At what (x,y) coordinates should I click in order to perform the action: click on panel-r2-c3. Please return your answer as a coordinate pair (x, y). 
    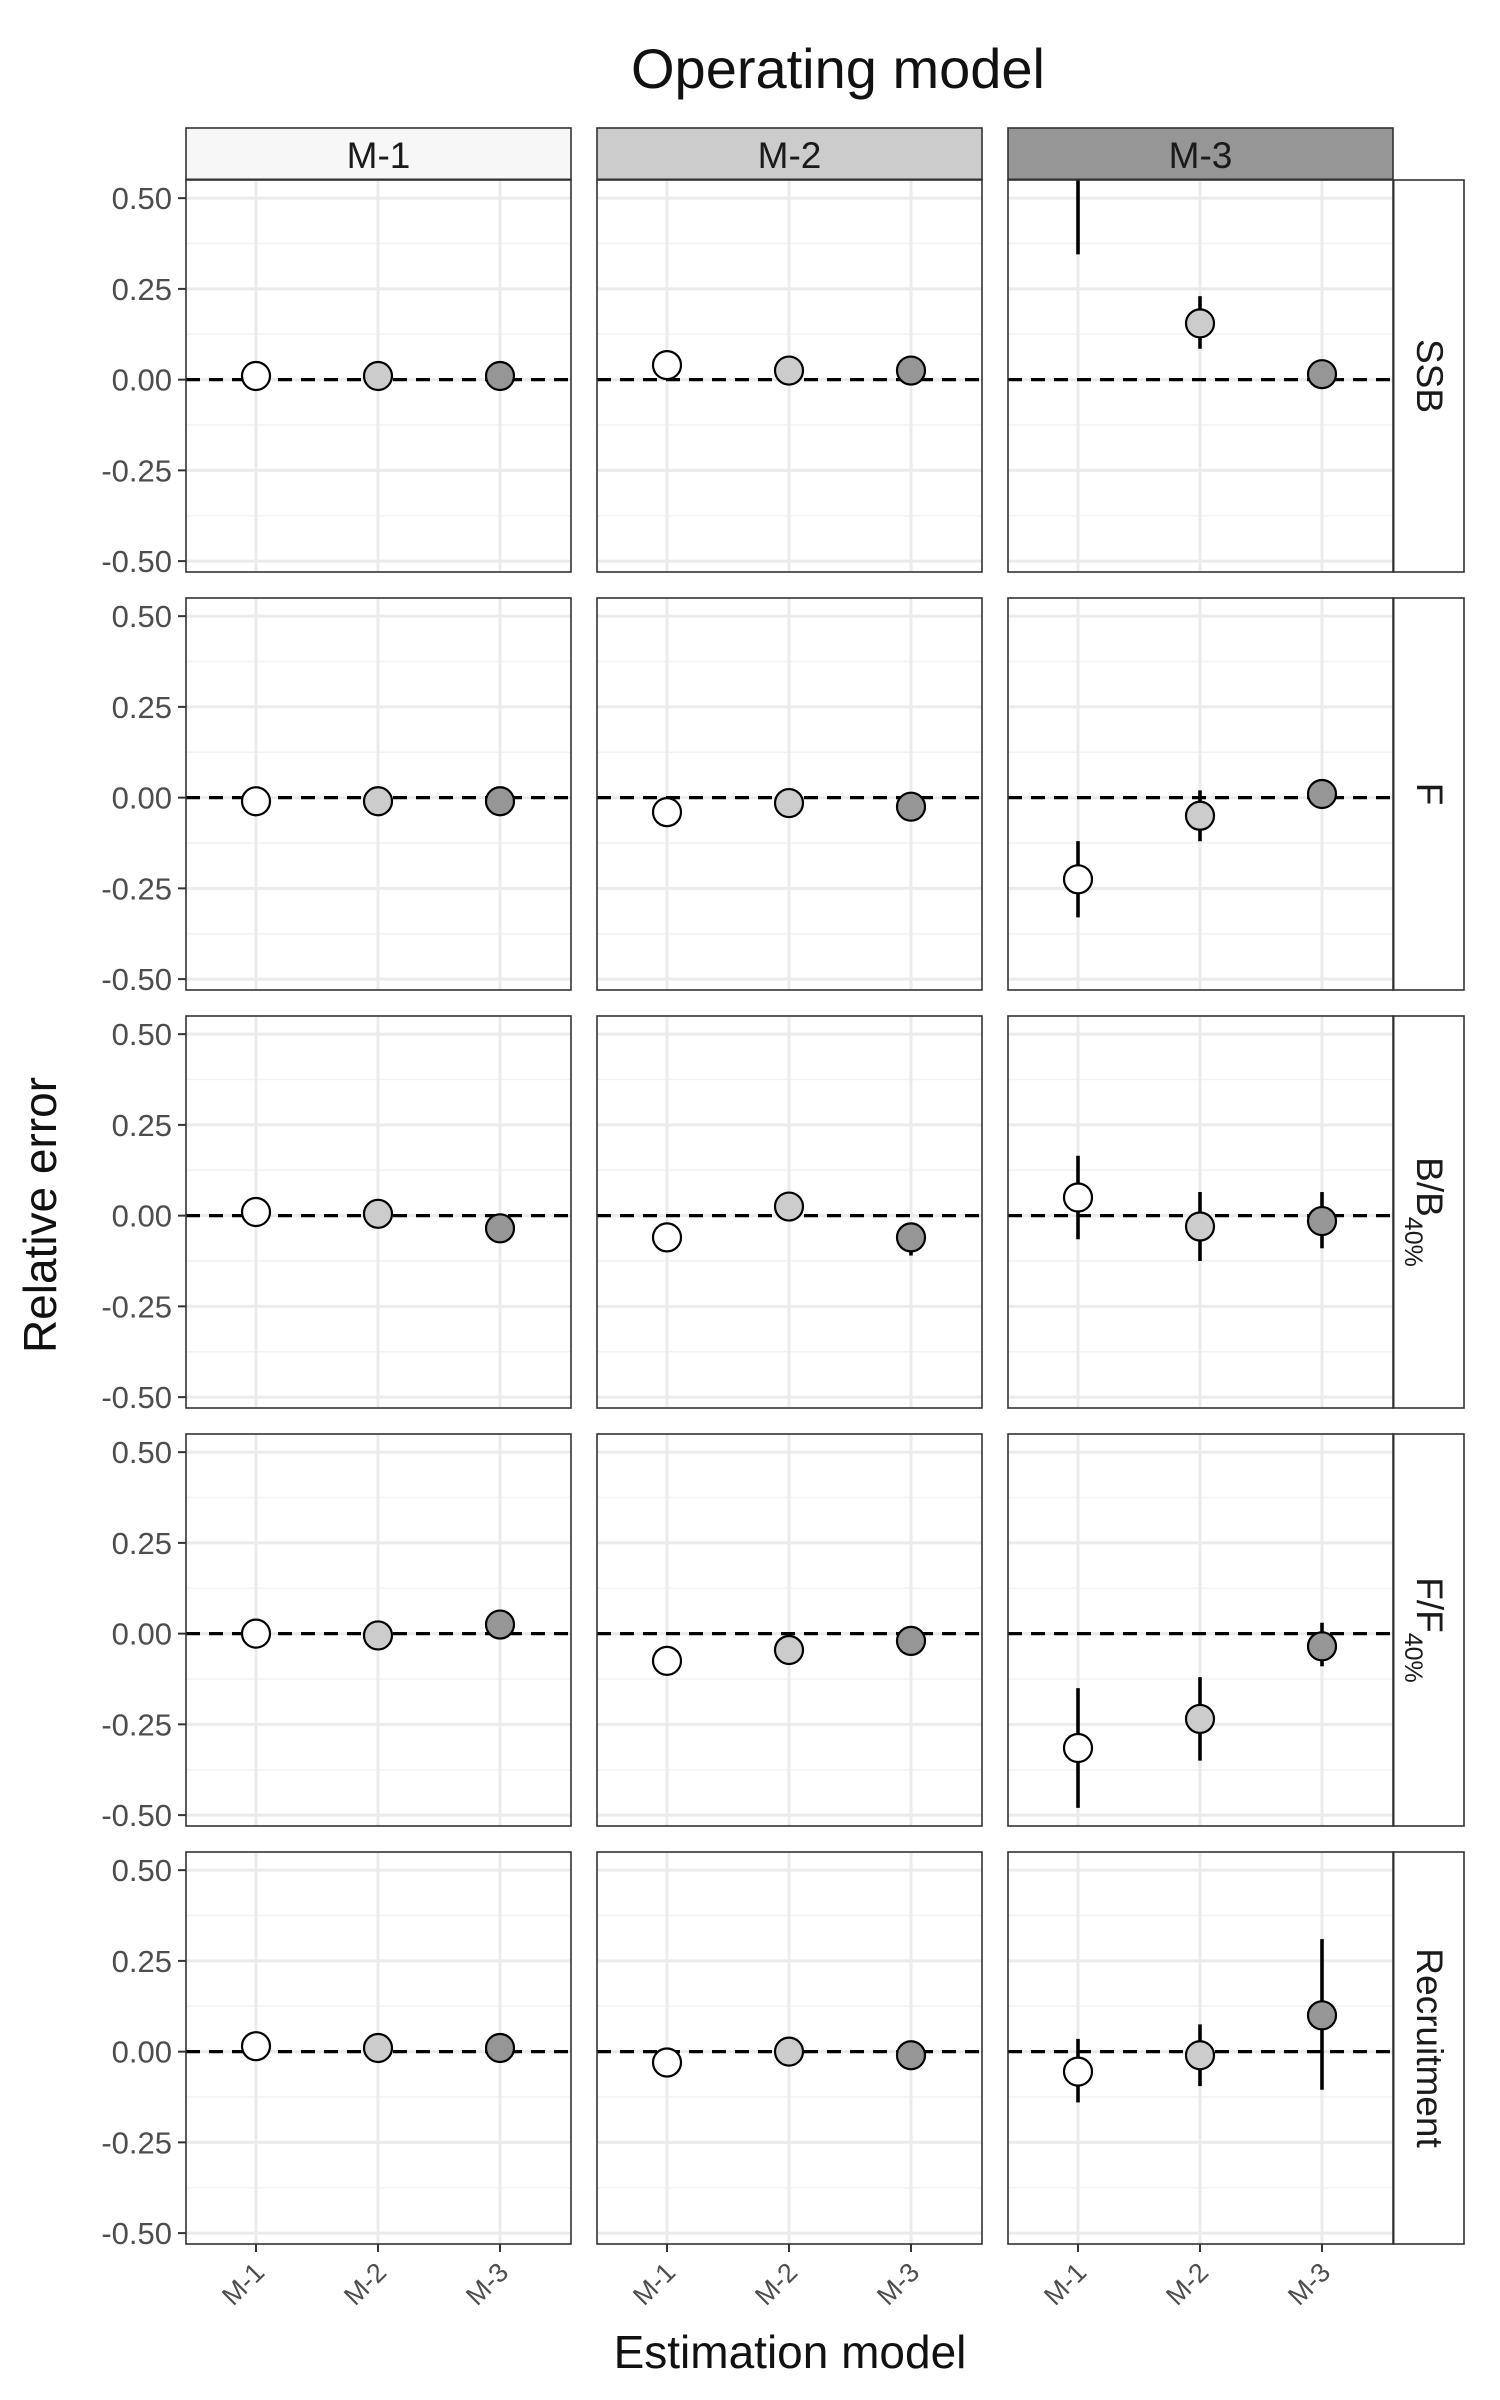
    Looking at the image, I should click on (1200, 794).